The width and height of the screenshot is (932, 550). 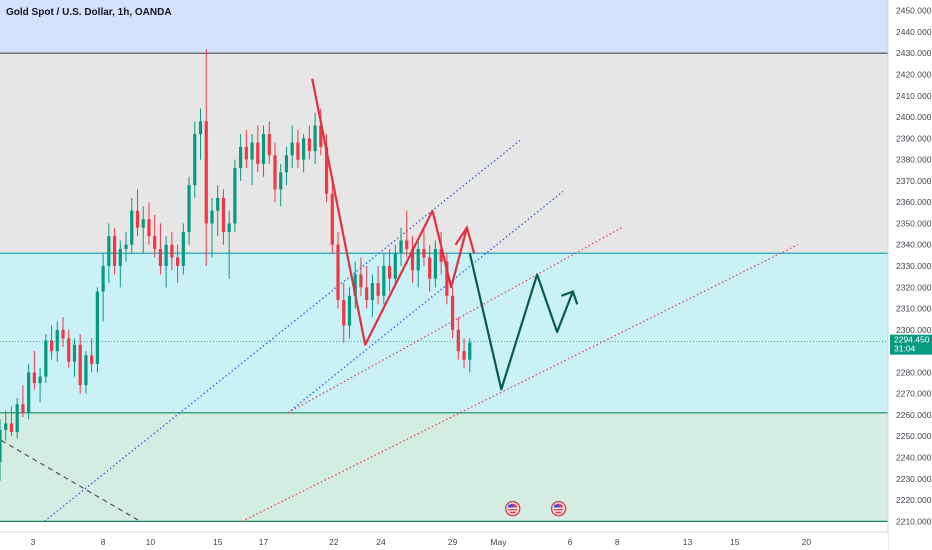 I want to click on price-tick-label: 2250.000, so click(x=914, y=436).